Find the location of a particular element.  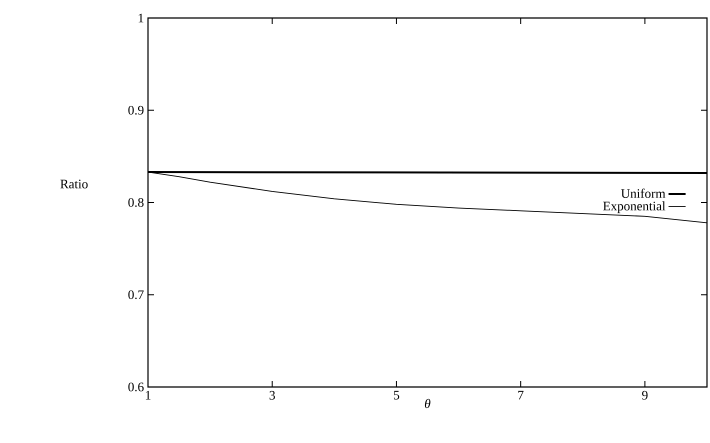

legend-label: Uniform is located at coordinates (643, 193).